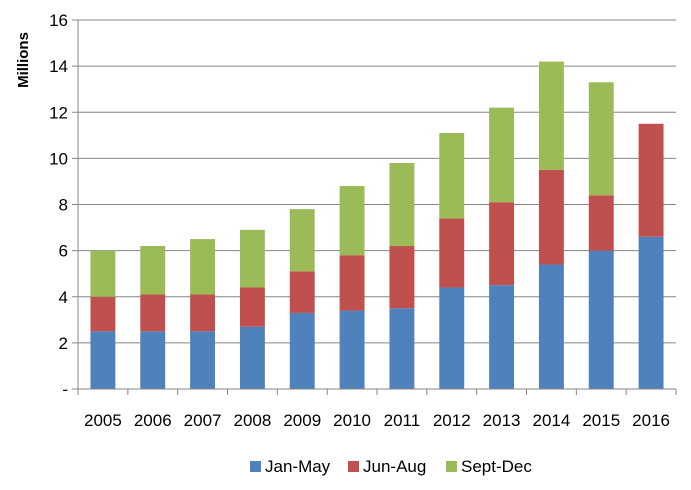 The width and height of the screenshot is (691, 490). Describe the element at coordinates (63, 343) in the screenshot. I see `y-tick-label: 2` at that location.